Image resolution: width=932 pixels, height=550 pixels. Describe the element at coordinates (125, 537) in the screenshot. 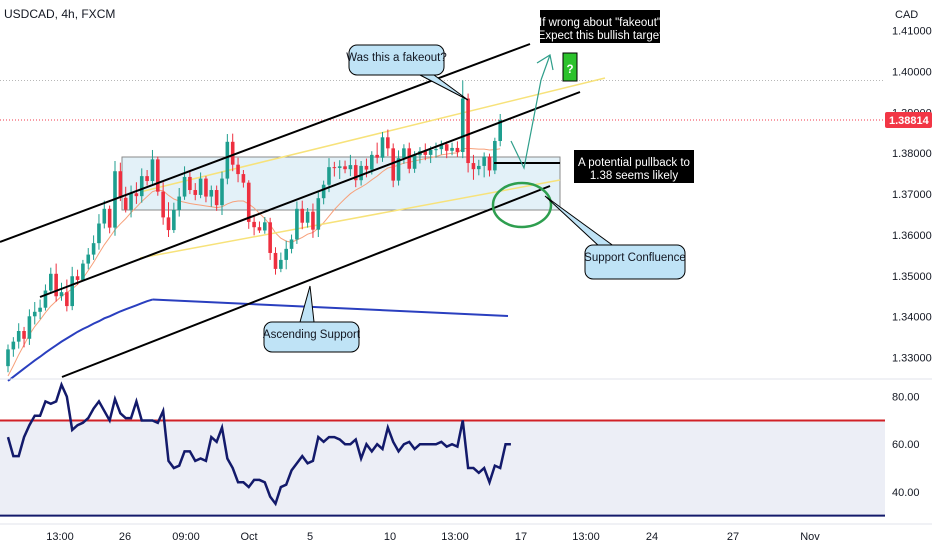

I see `time-tick-label: 26` at that location.